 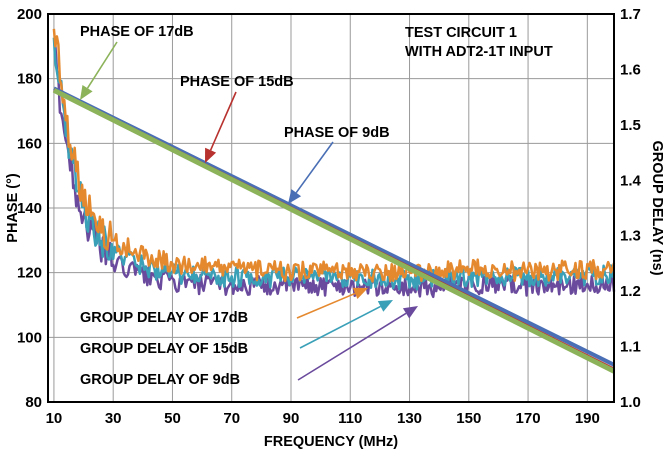 I want to click on y-tick-label: 100, so click(x=29, y=337).